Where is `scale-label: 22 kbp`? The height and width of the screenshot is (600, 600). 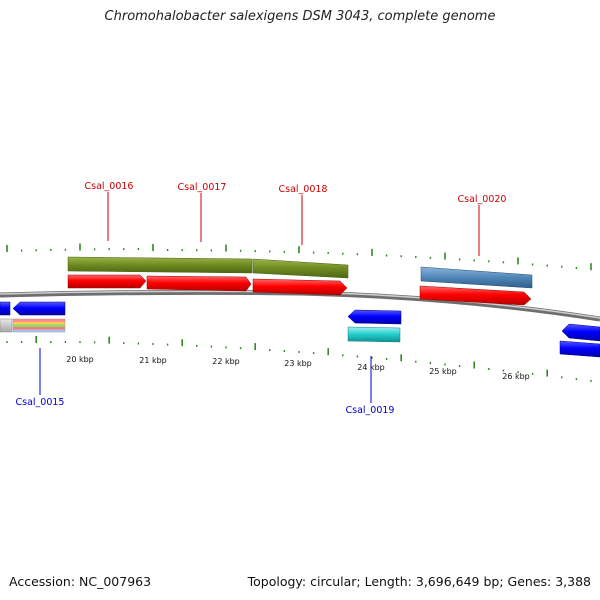
scale-label: 22 kbp is located at coordinates (226, 361).